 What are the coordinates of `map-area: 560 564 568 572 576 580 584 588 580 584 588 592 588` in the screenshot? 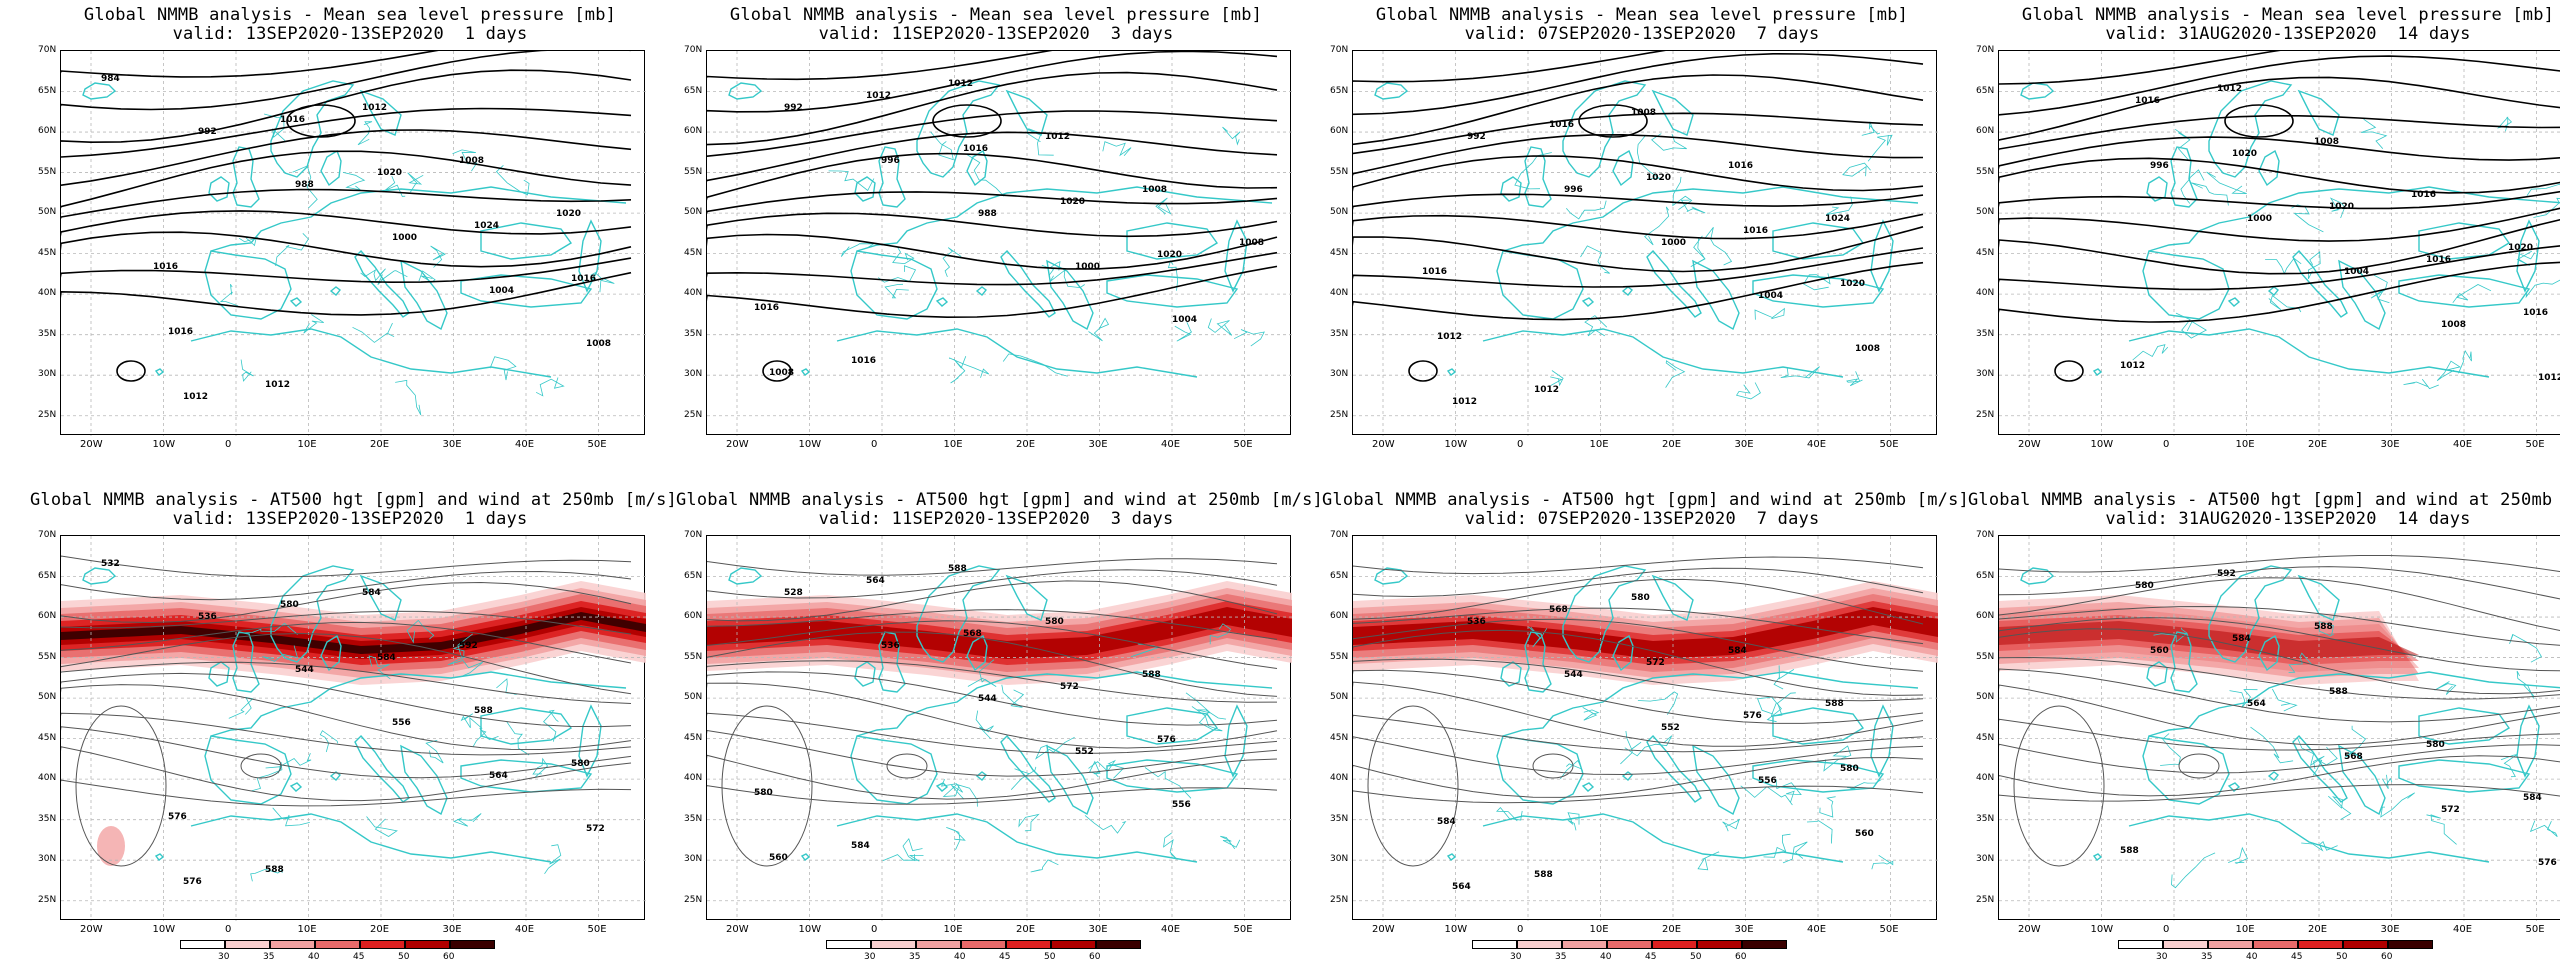 It's located at (2279, 728).